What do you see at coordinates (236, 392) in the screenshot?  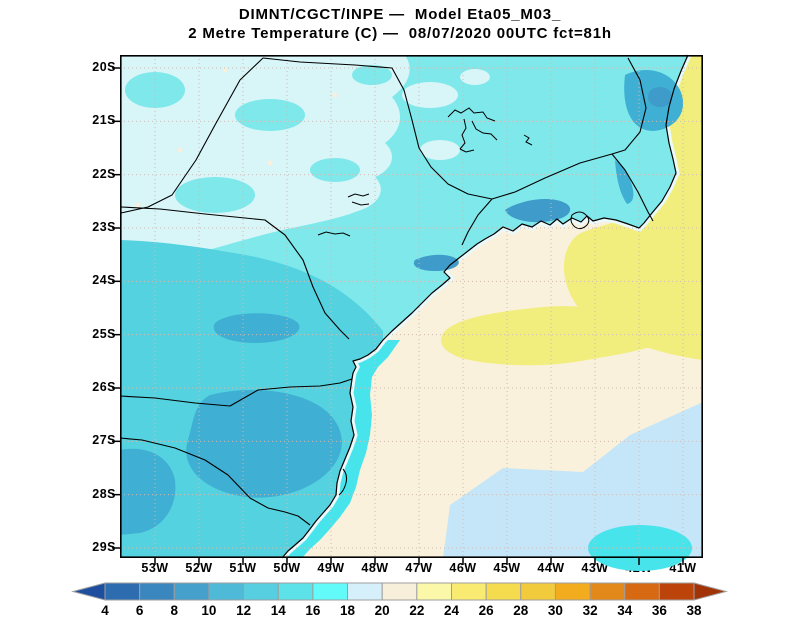 I see `border-pr-sc` at bounding box center [236, 392].